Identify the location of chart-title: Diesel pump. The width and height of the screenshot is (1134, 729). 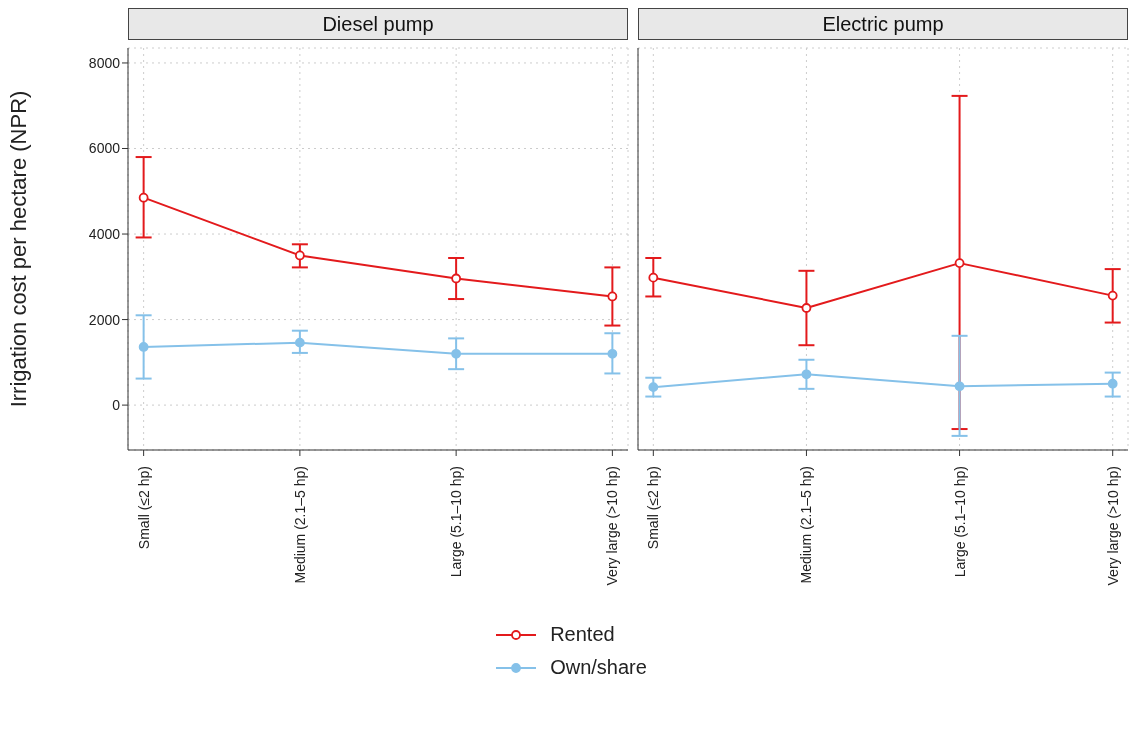
(378, 24).